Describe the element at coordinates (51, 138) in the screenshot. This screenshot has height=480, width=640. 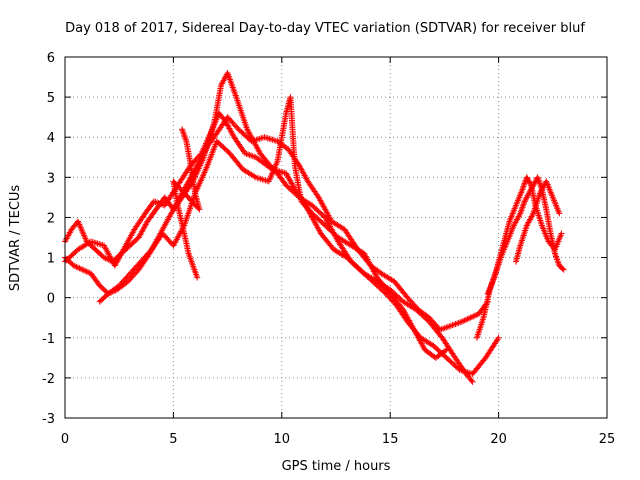
I see `y-tick-label: 4` at that location.